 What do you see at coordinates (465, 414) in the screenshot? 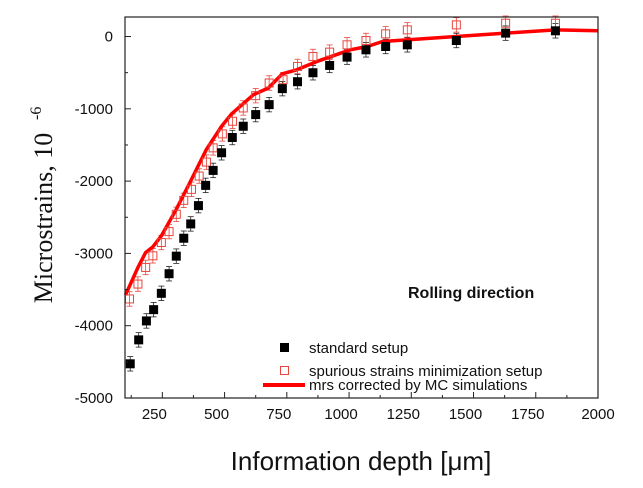
I see `x-tick-label: 1500` at bounding box center [465, 414].